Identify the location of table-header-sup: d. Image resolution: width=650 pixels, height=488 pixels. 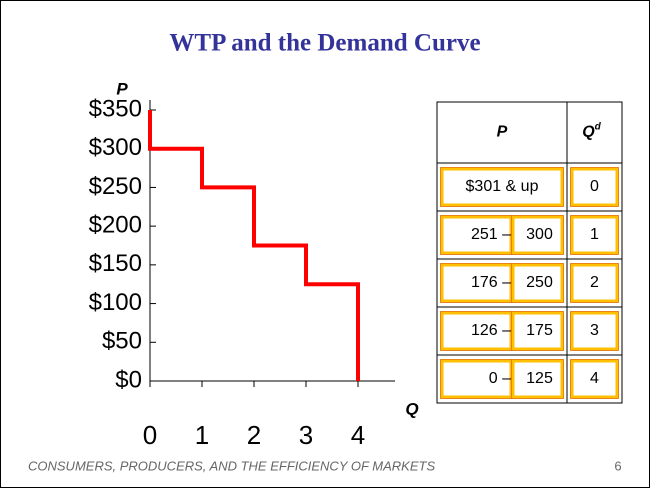
(598, 126).